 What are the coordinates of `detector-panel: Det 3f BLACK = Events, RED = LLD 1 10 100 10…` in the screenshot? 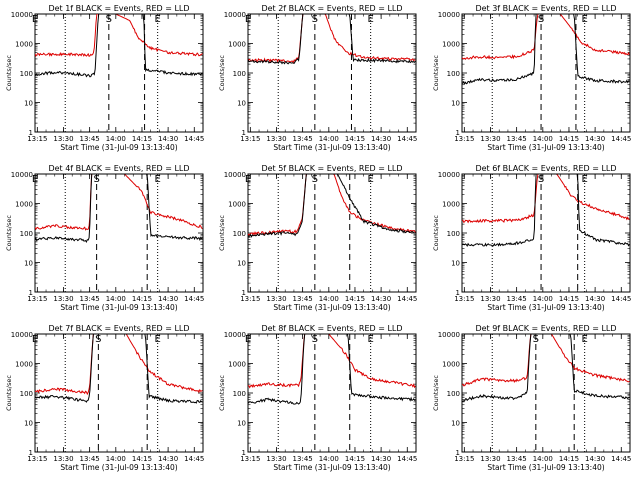 It's located at (531, 78).